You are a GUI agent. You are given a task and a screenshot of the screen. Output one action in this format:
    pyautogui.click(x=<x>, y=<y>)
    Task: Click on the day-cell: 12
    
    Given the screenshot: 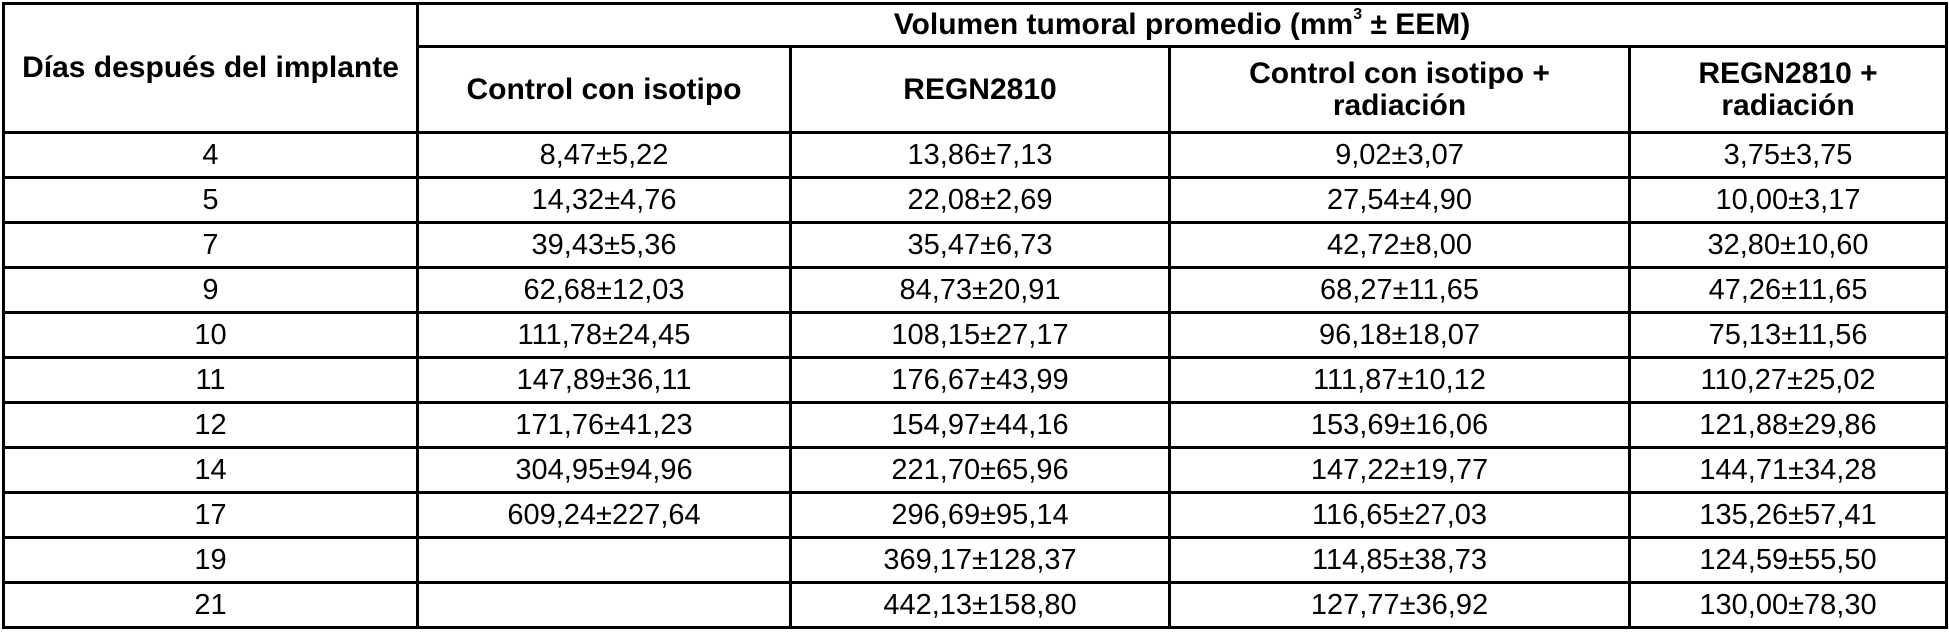 What is the action you would take?
    pyautogui.click(x=211, y=425)
    